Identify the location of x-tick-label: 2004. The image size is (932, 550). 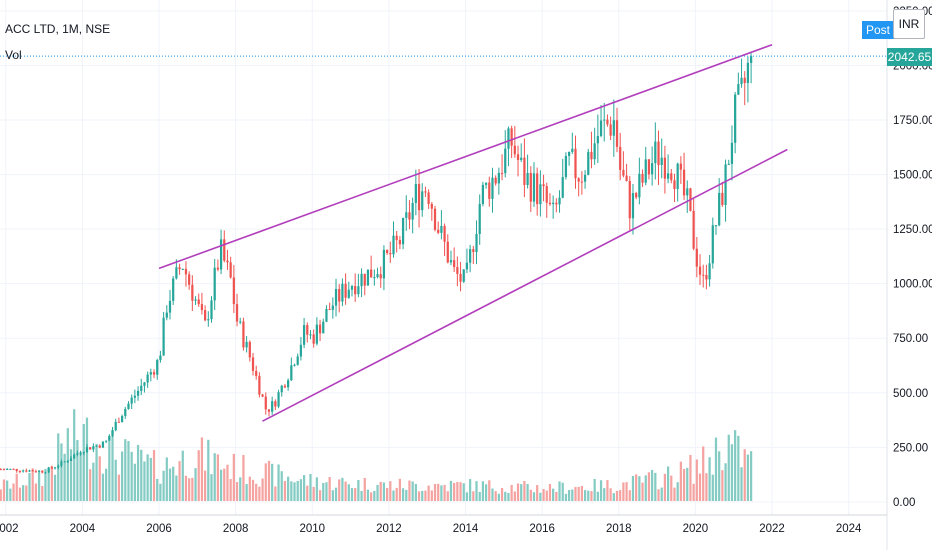
(83, 529).